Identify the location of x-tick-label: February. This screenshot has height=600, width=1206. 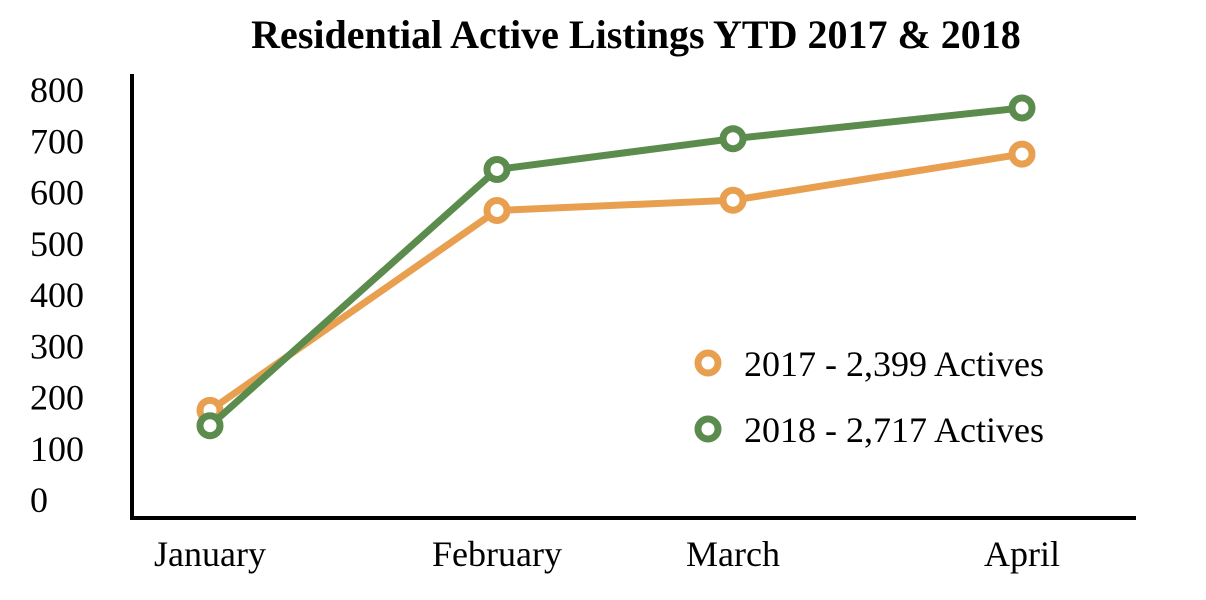
(497, 554).